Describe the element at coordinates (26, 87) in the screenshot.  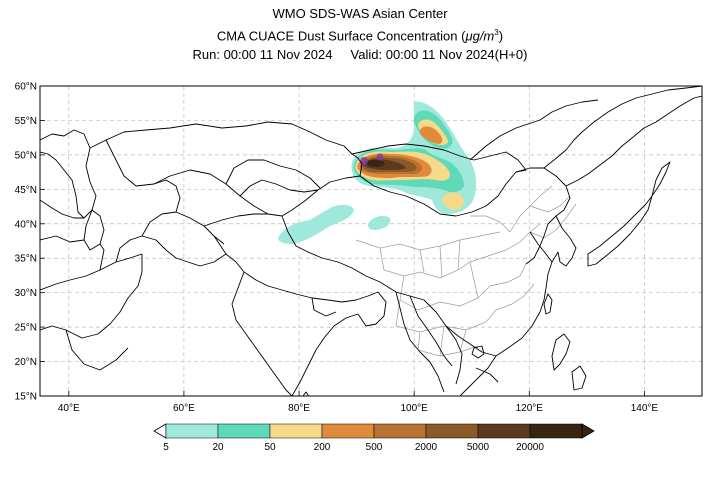
I see `lat-tick-label-9: 60°N` at that location.